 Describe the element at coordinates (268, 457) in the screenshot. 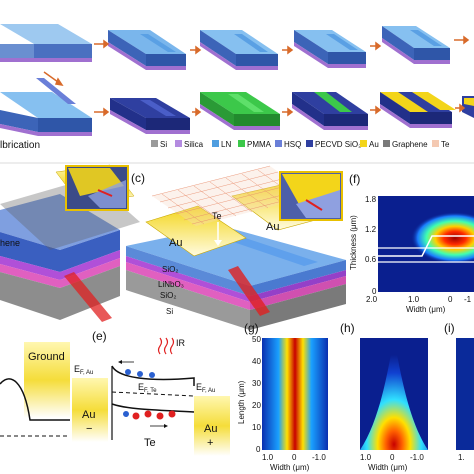

I see `g-xtick-1: 1.0` at that location.